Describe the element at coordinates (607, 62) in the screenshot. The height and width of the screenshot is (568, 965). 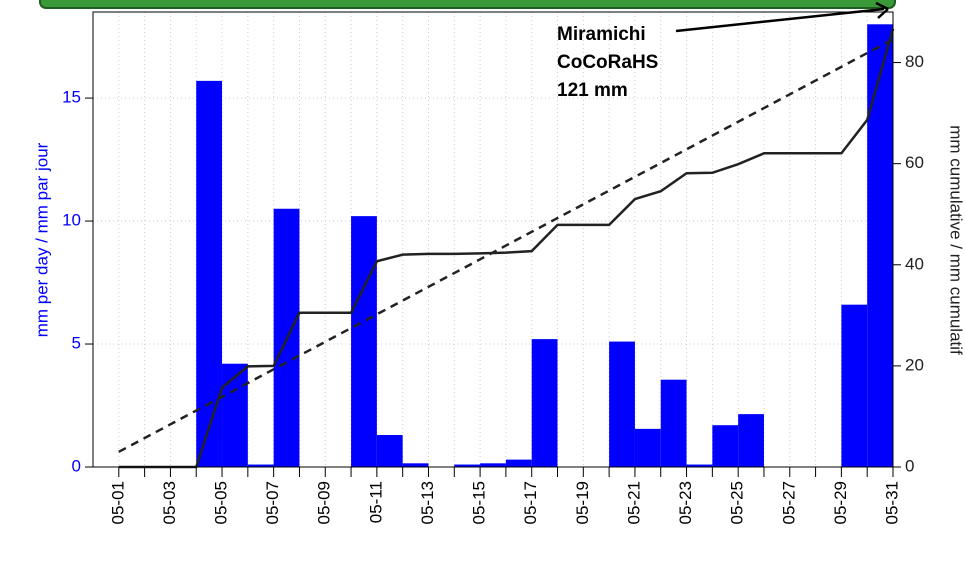
I see `annotation: CoCoRaHS` at that location.